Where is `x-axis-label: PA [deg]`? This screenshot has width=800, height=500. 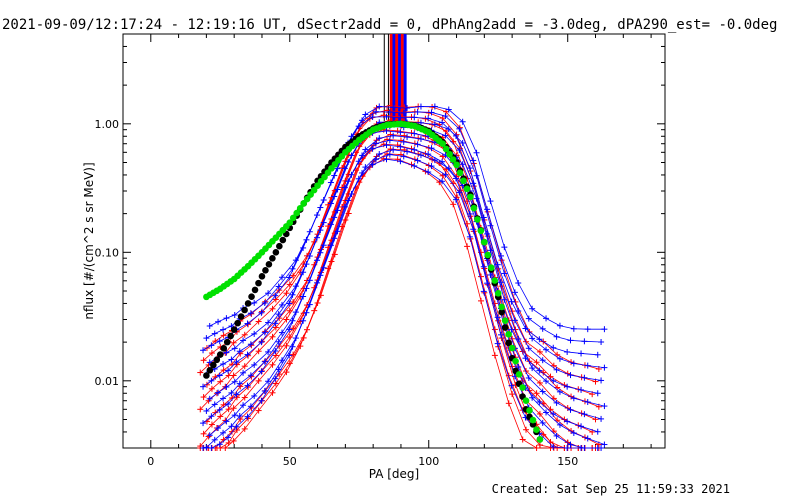 x-axis-label: PA [deg] is located at coordinates (394, 474).